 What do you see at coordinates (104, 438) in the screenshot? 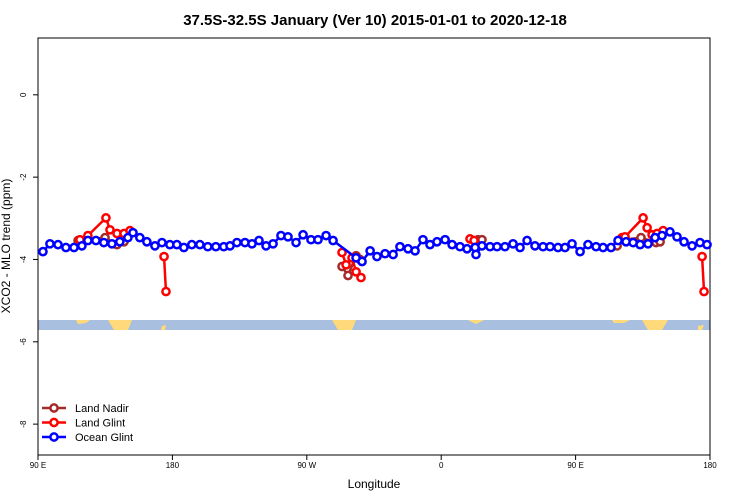
I see `legend-label: Ocean Glint` at bounding box center [104, 438].